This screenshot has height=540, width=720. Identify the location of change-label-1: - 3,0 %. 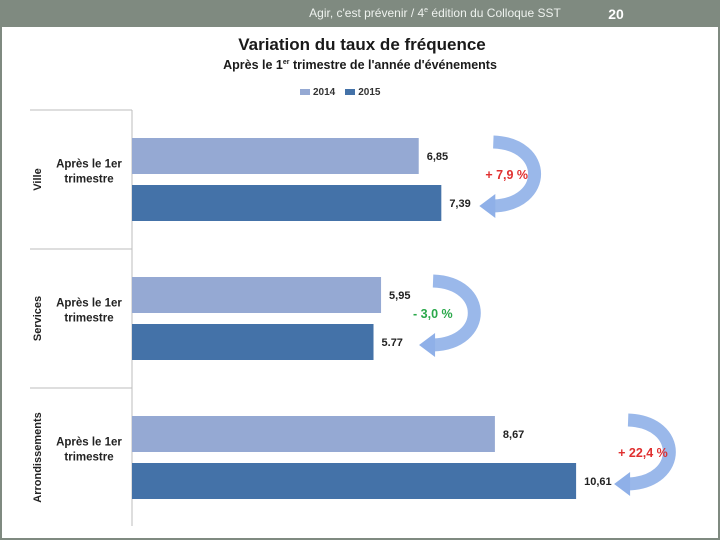
(433, 314).